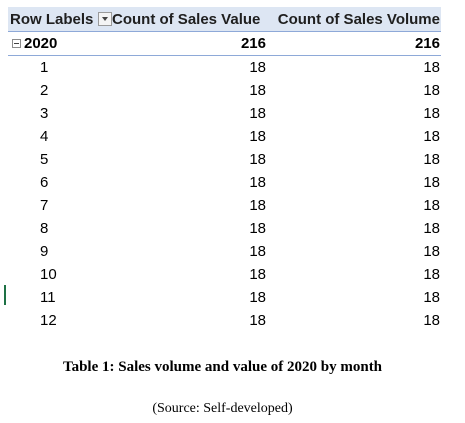 The width and height of the screenshot is (465, 423). What do you see at coordinates (224, 205) in the screenshot?
I see `table-row: 7 18 18` at bounding box center [224, 205].